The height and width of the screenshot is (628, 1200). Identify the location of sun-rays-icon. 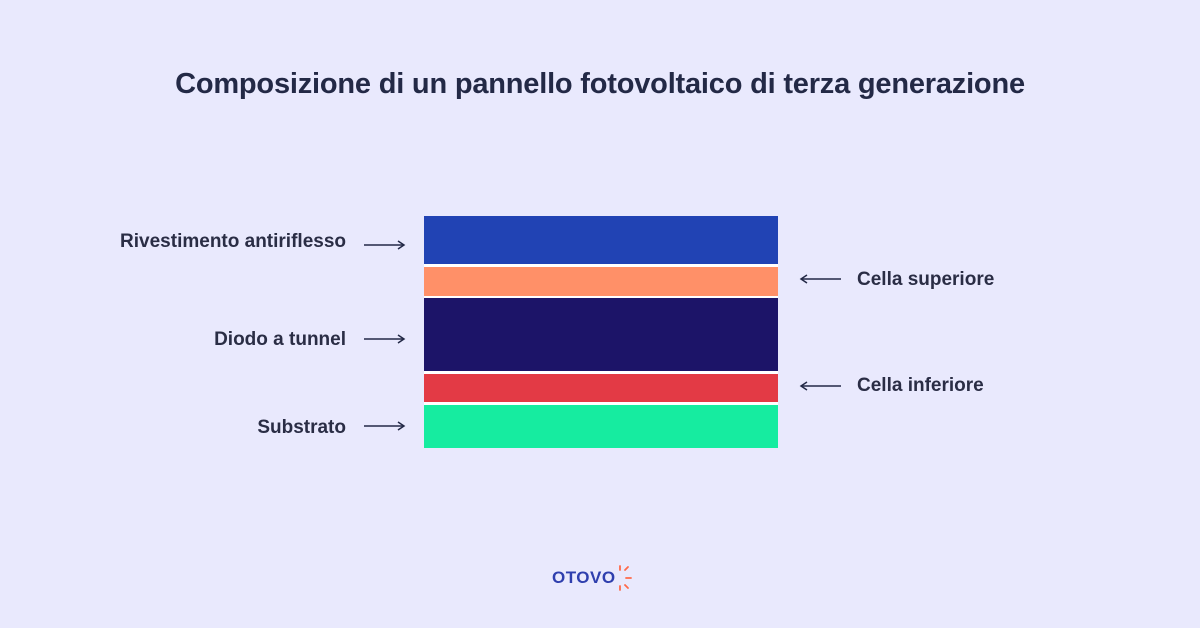
(625, 578).